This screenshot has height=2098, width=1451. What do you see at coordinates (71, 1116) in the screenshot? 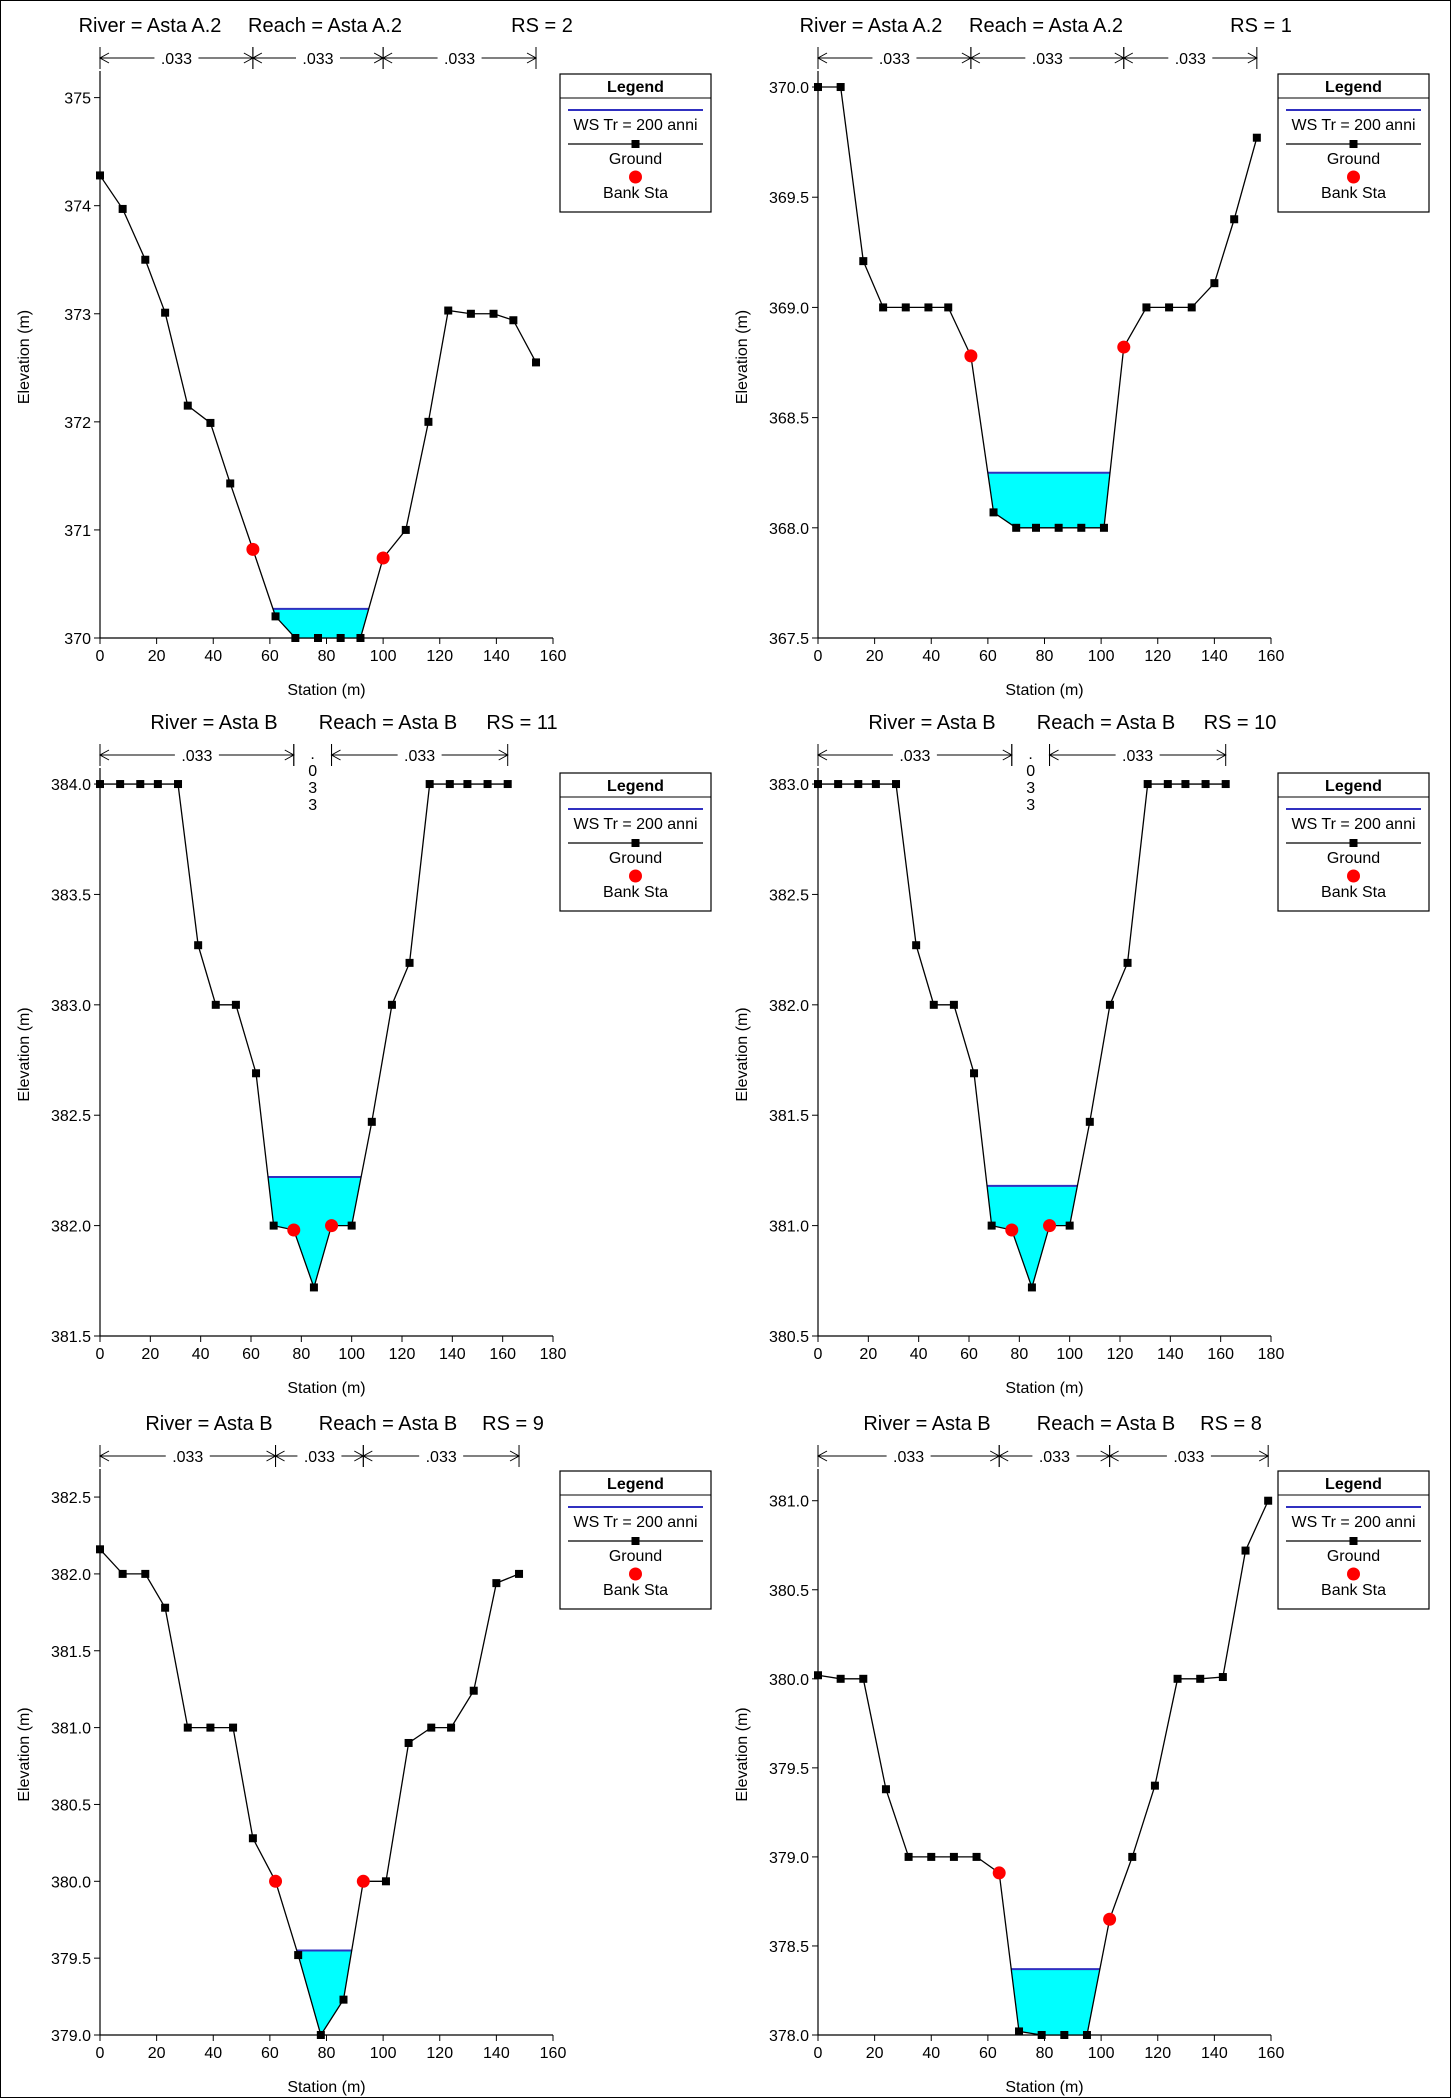
I see `y-tick-label: 382.5` at bounding box center [71, 1116].